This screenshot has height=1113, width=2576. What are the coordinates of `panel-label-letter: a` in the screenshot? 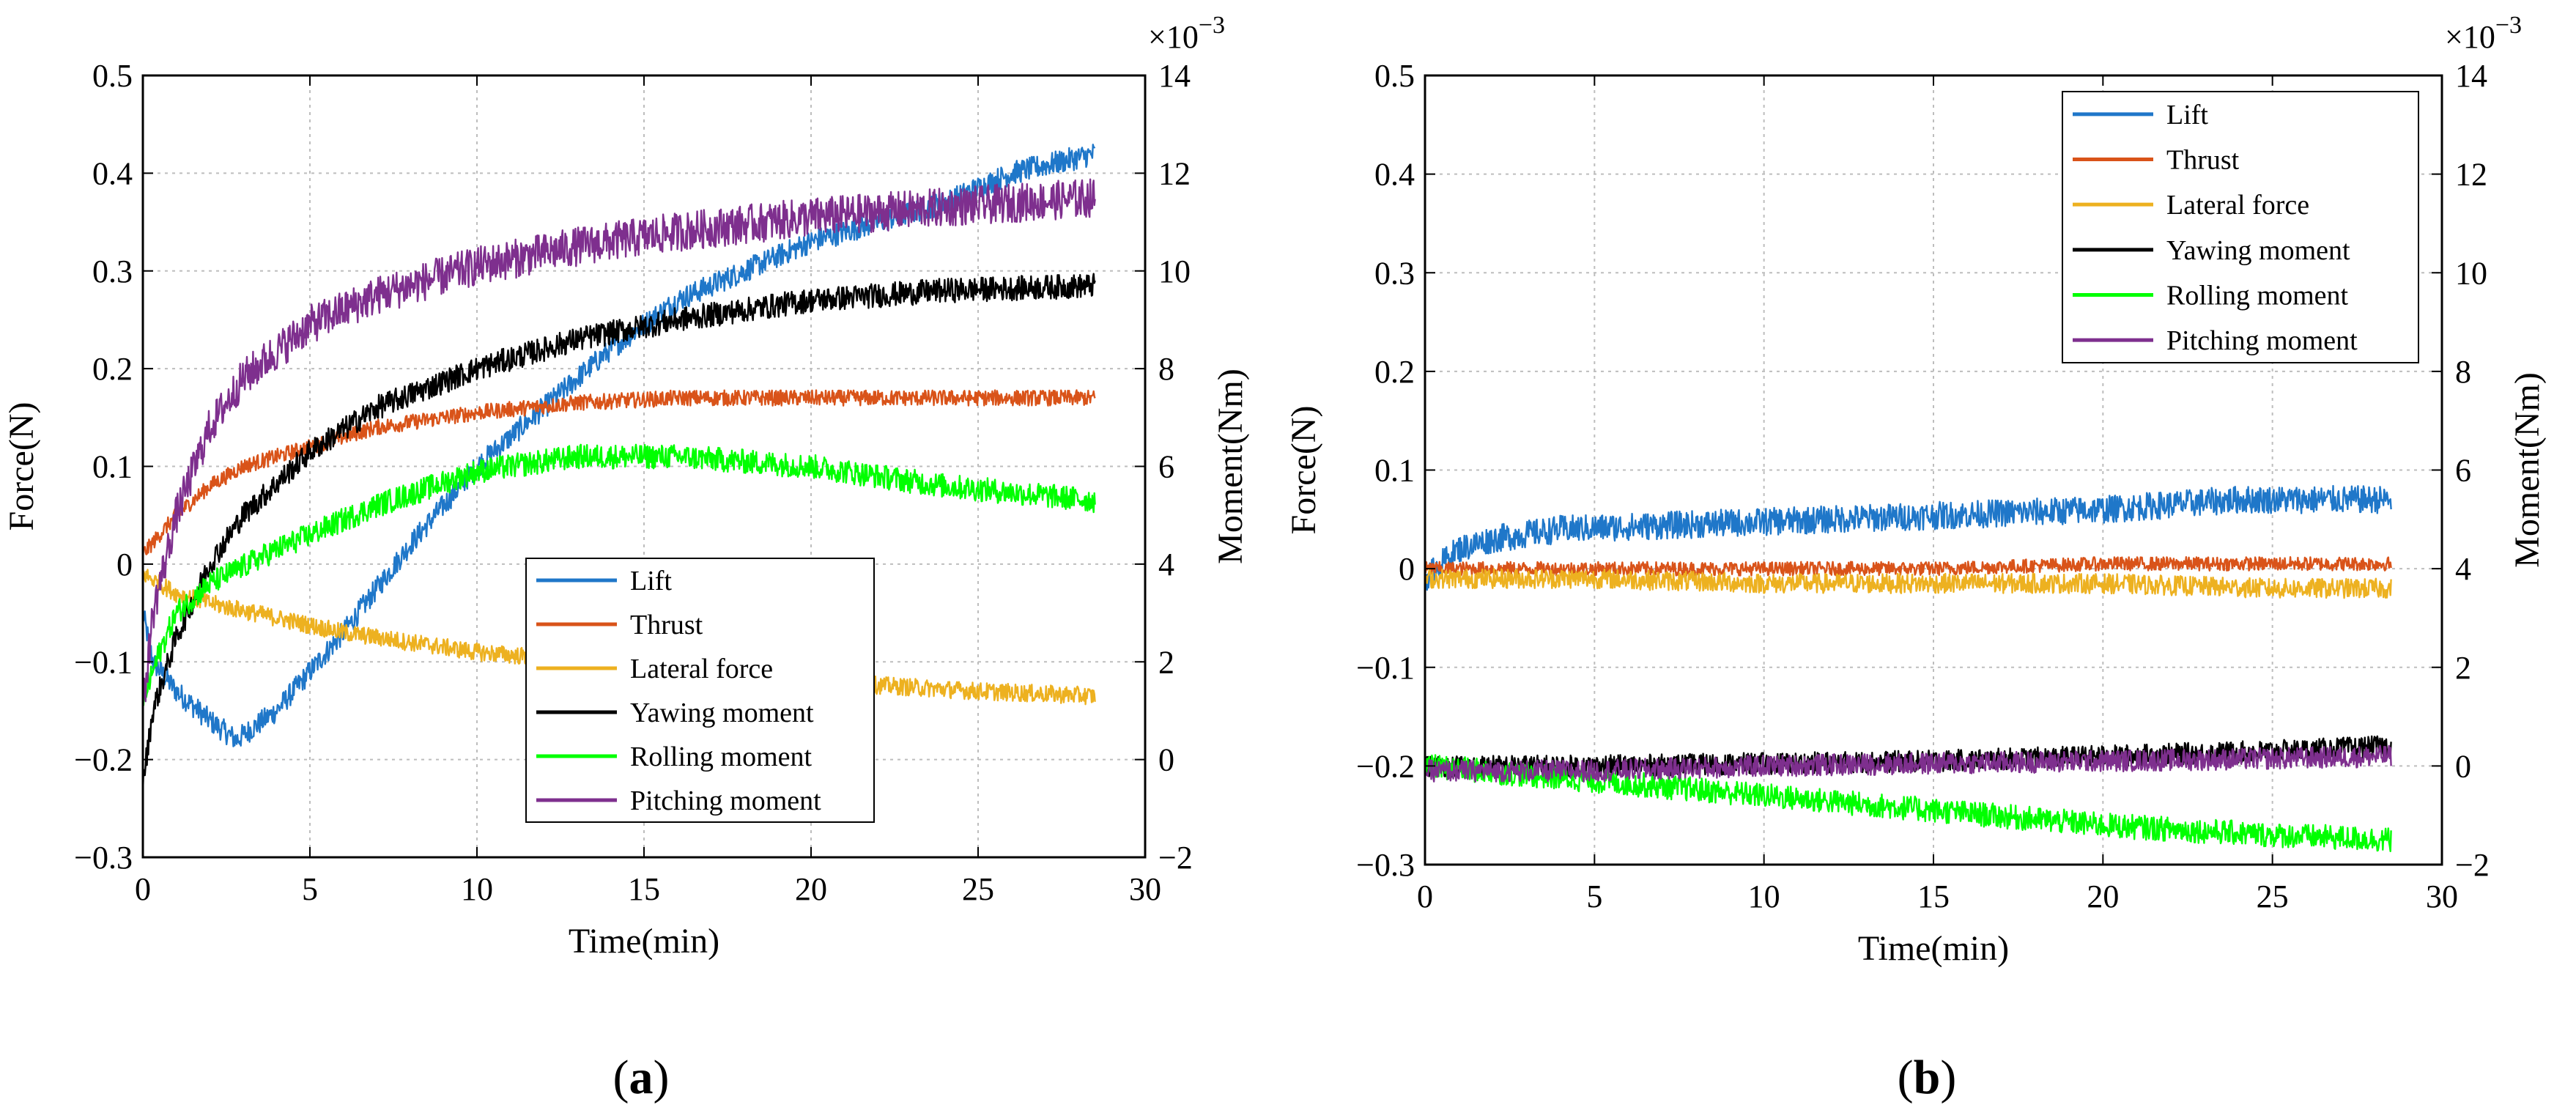 It's located at (641, 1077).